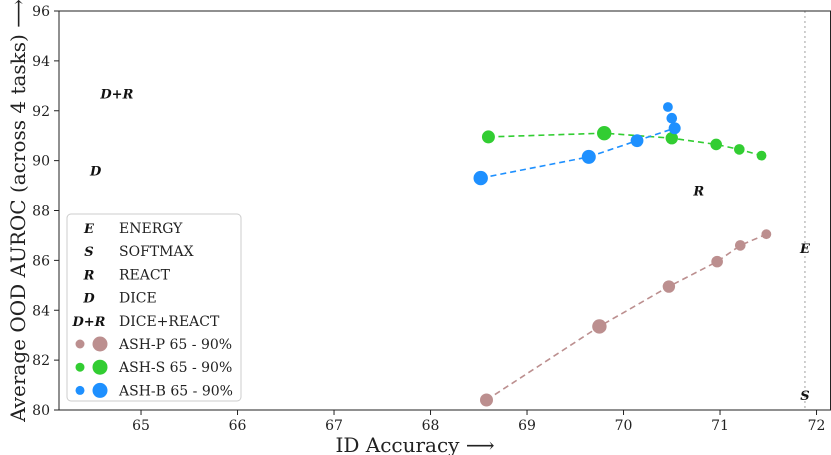 This screenshot has height=455, width=831. Describe the element at coordinates (41, 12) in the screenshot. I see `y-tick-label: 96` at that location.